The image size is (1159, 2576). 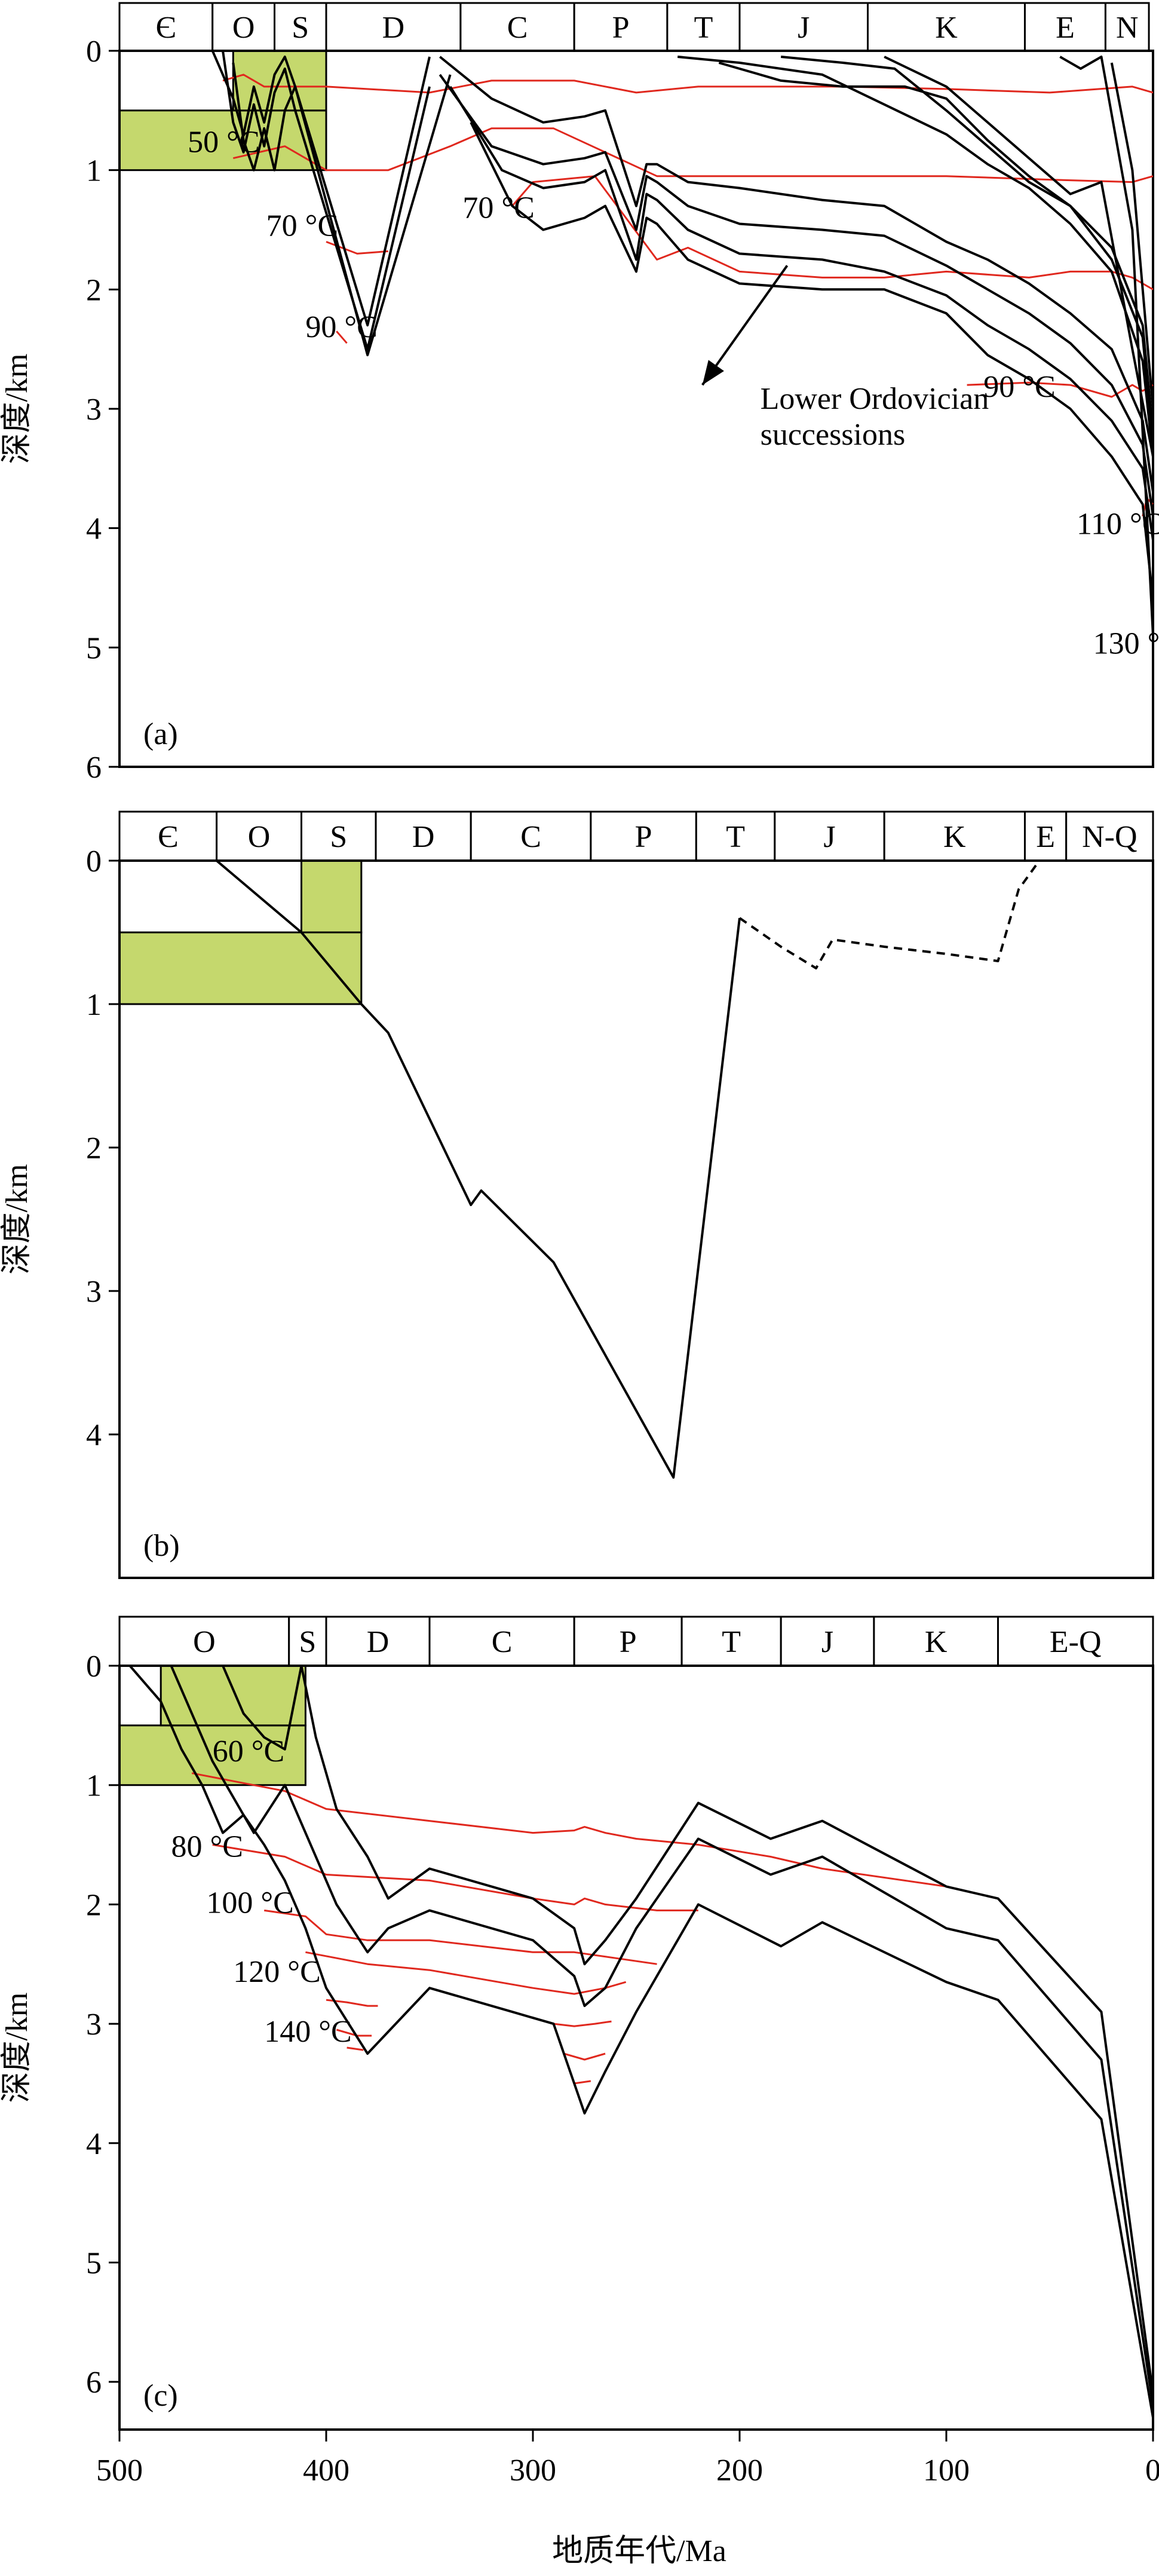 I want to click on strata-box, so click(x=233, y=1696).